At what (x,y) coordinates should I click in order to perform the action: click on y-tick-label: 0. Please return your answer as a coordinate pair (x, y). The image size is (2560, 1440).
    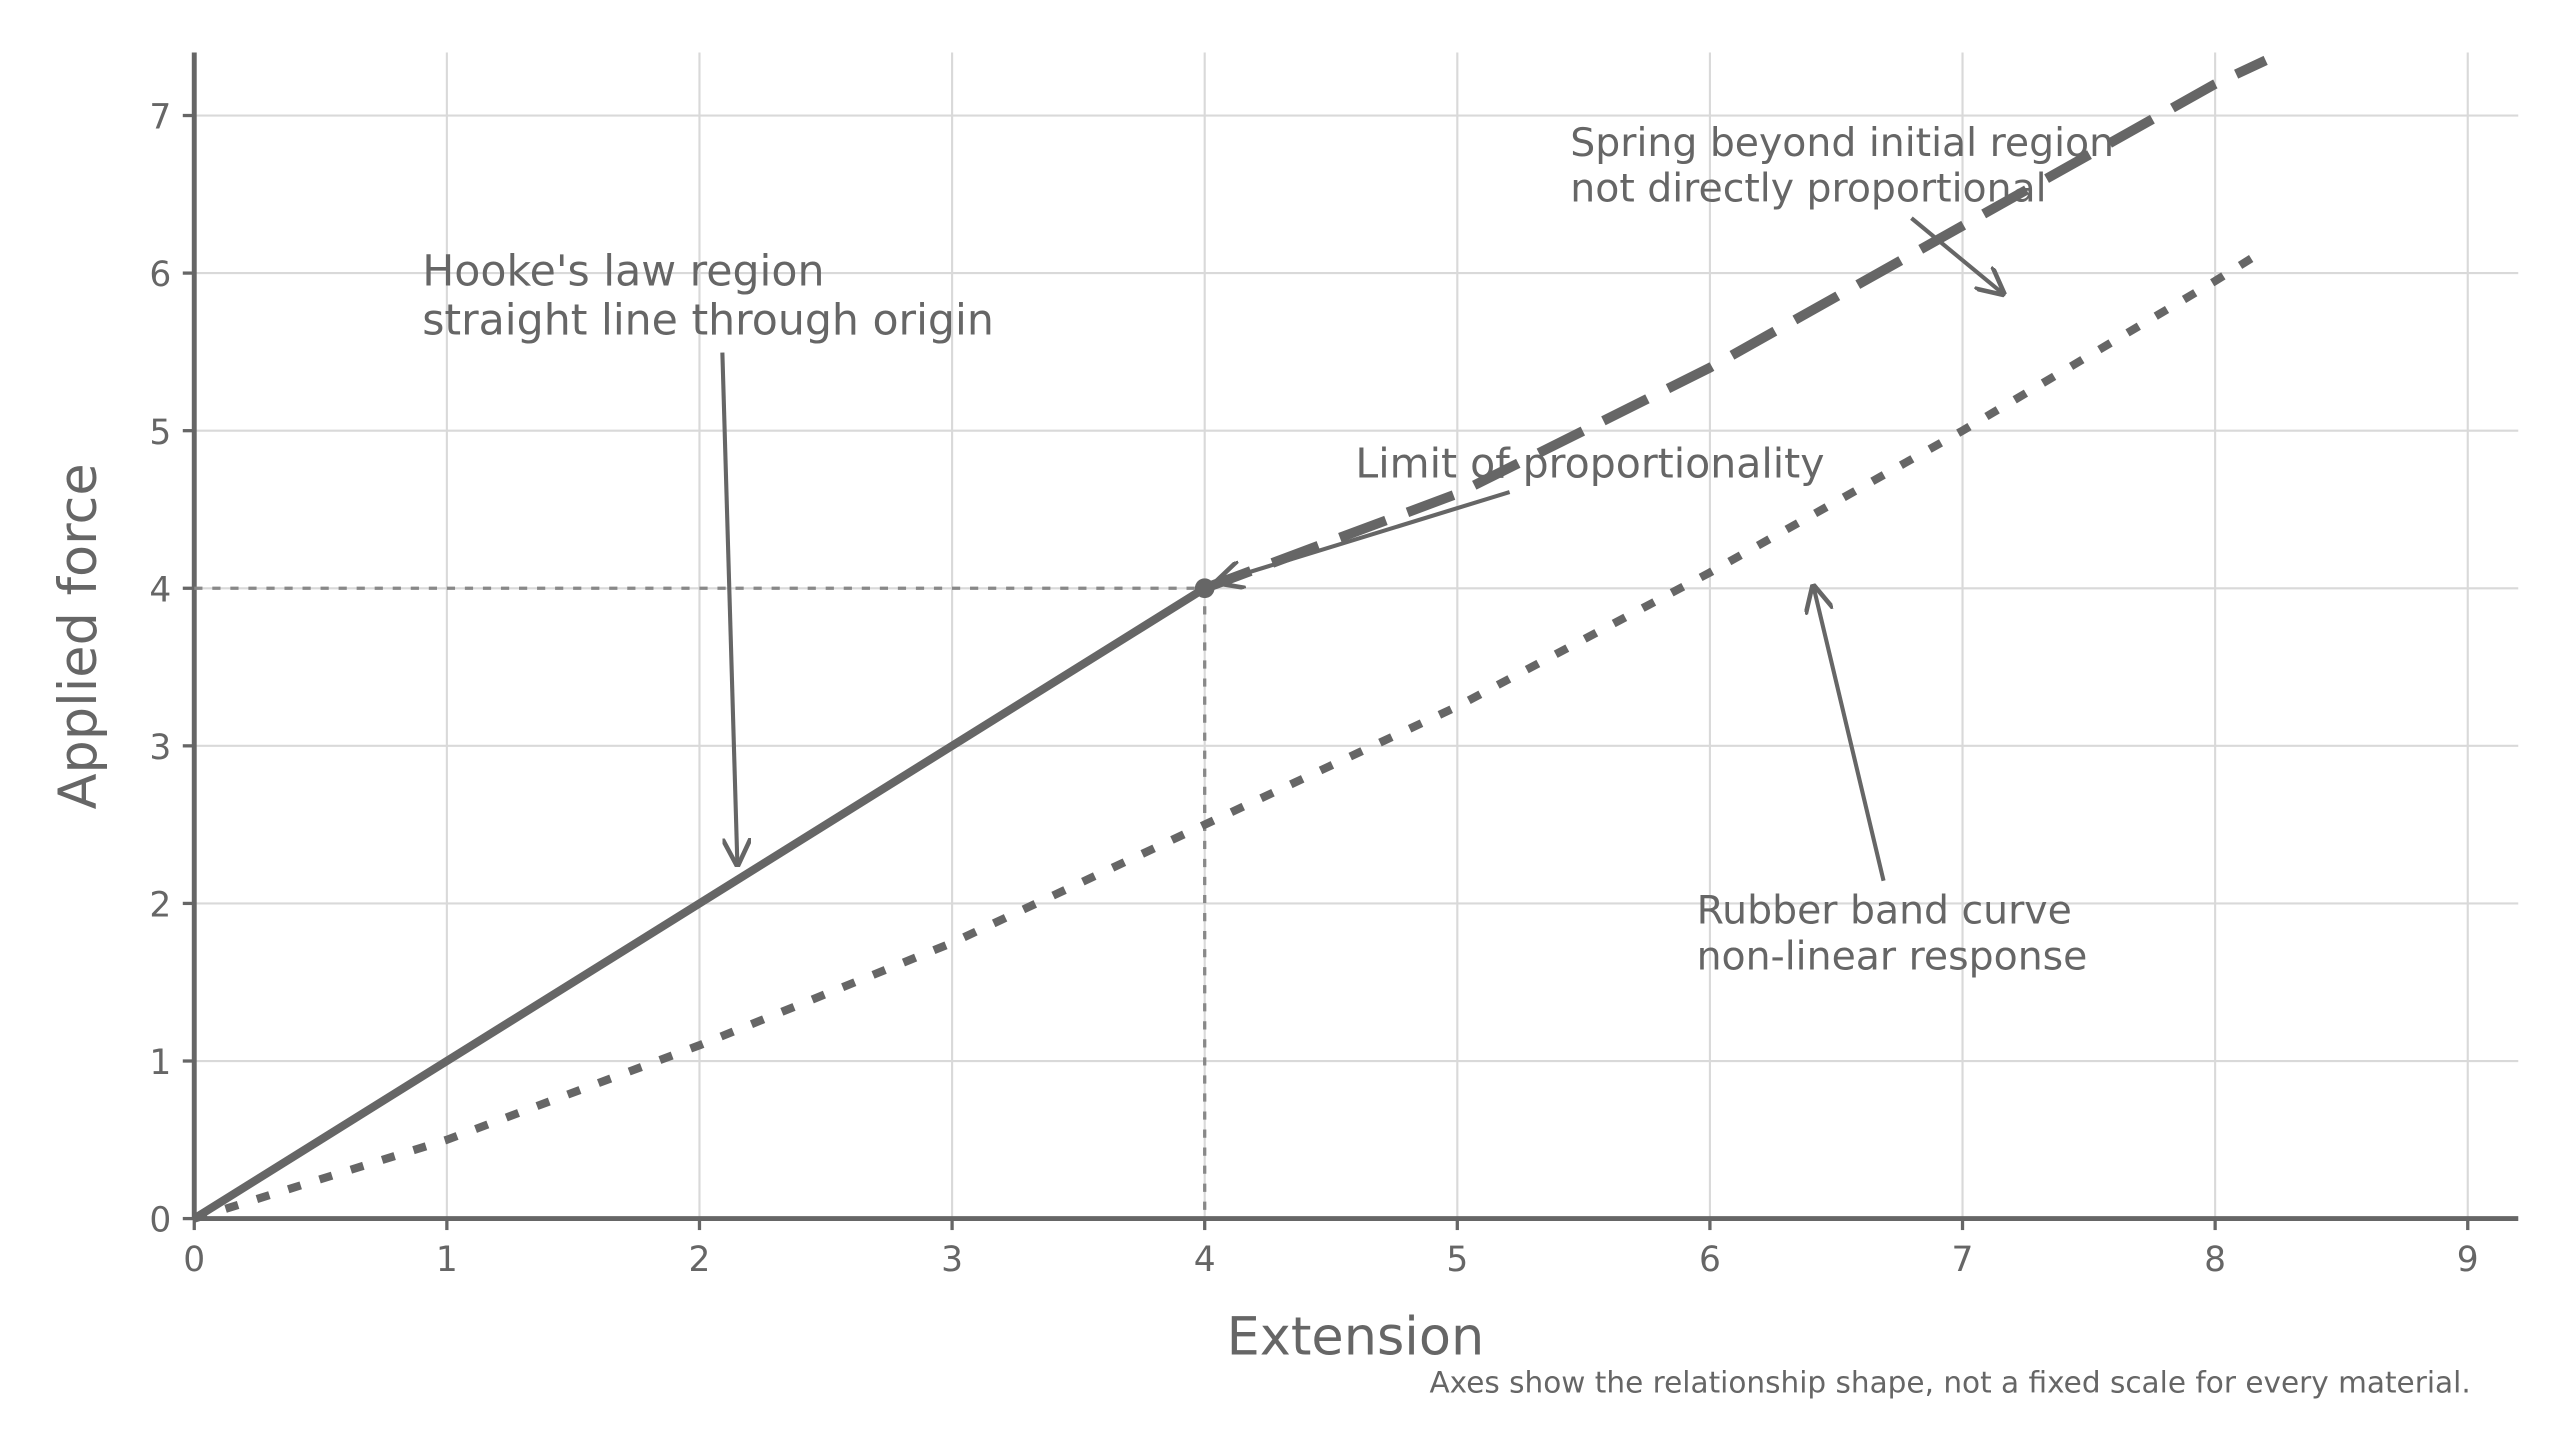
    Looking at the image, I should click on (160, 1221).